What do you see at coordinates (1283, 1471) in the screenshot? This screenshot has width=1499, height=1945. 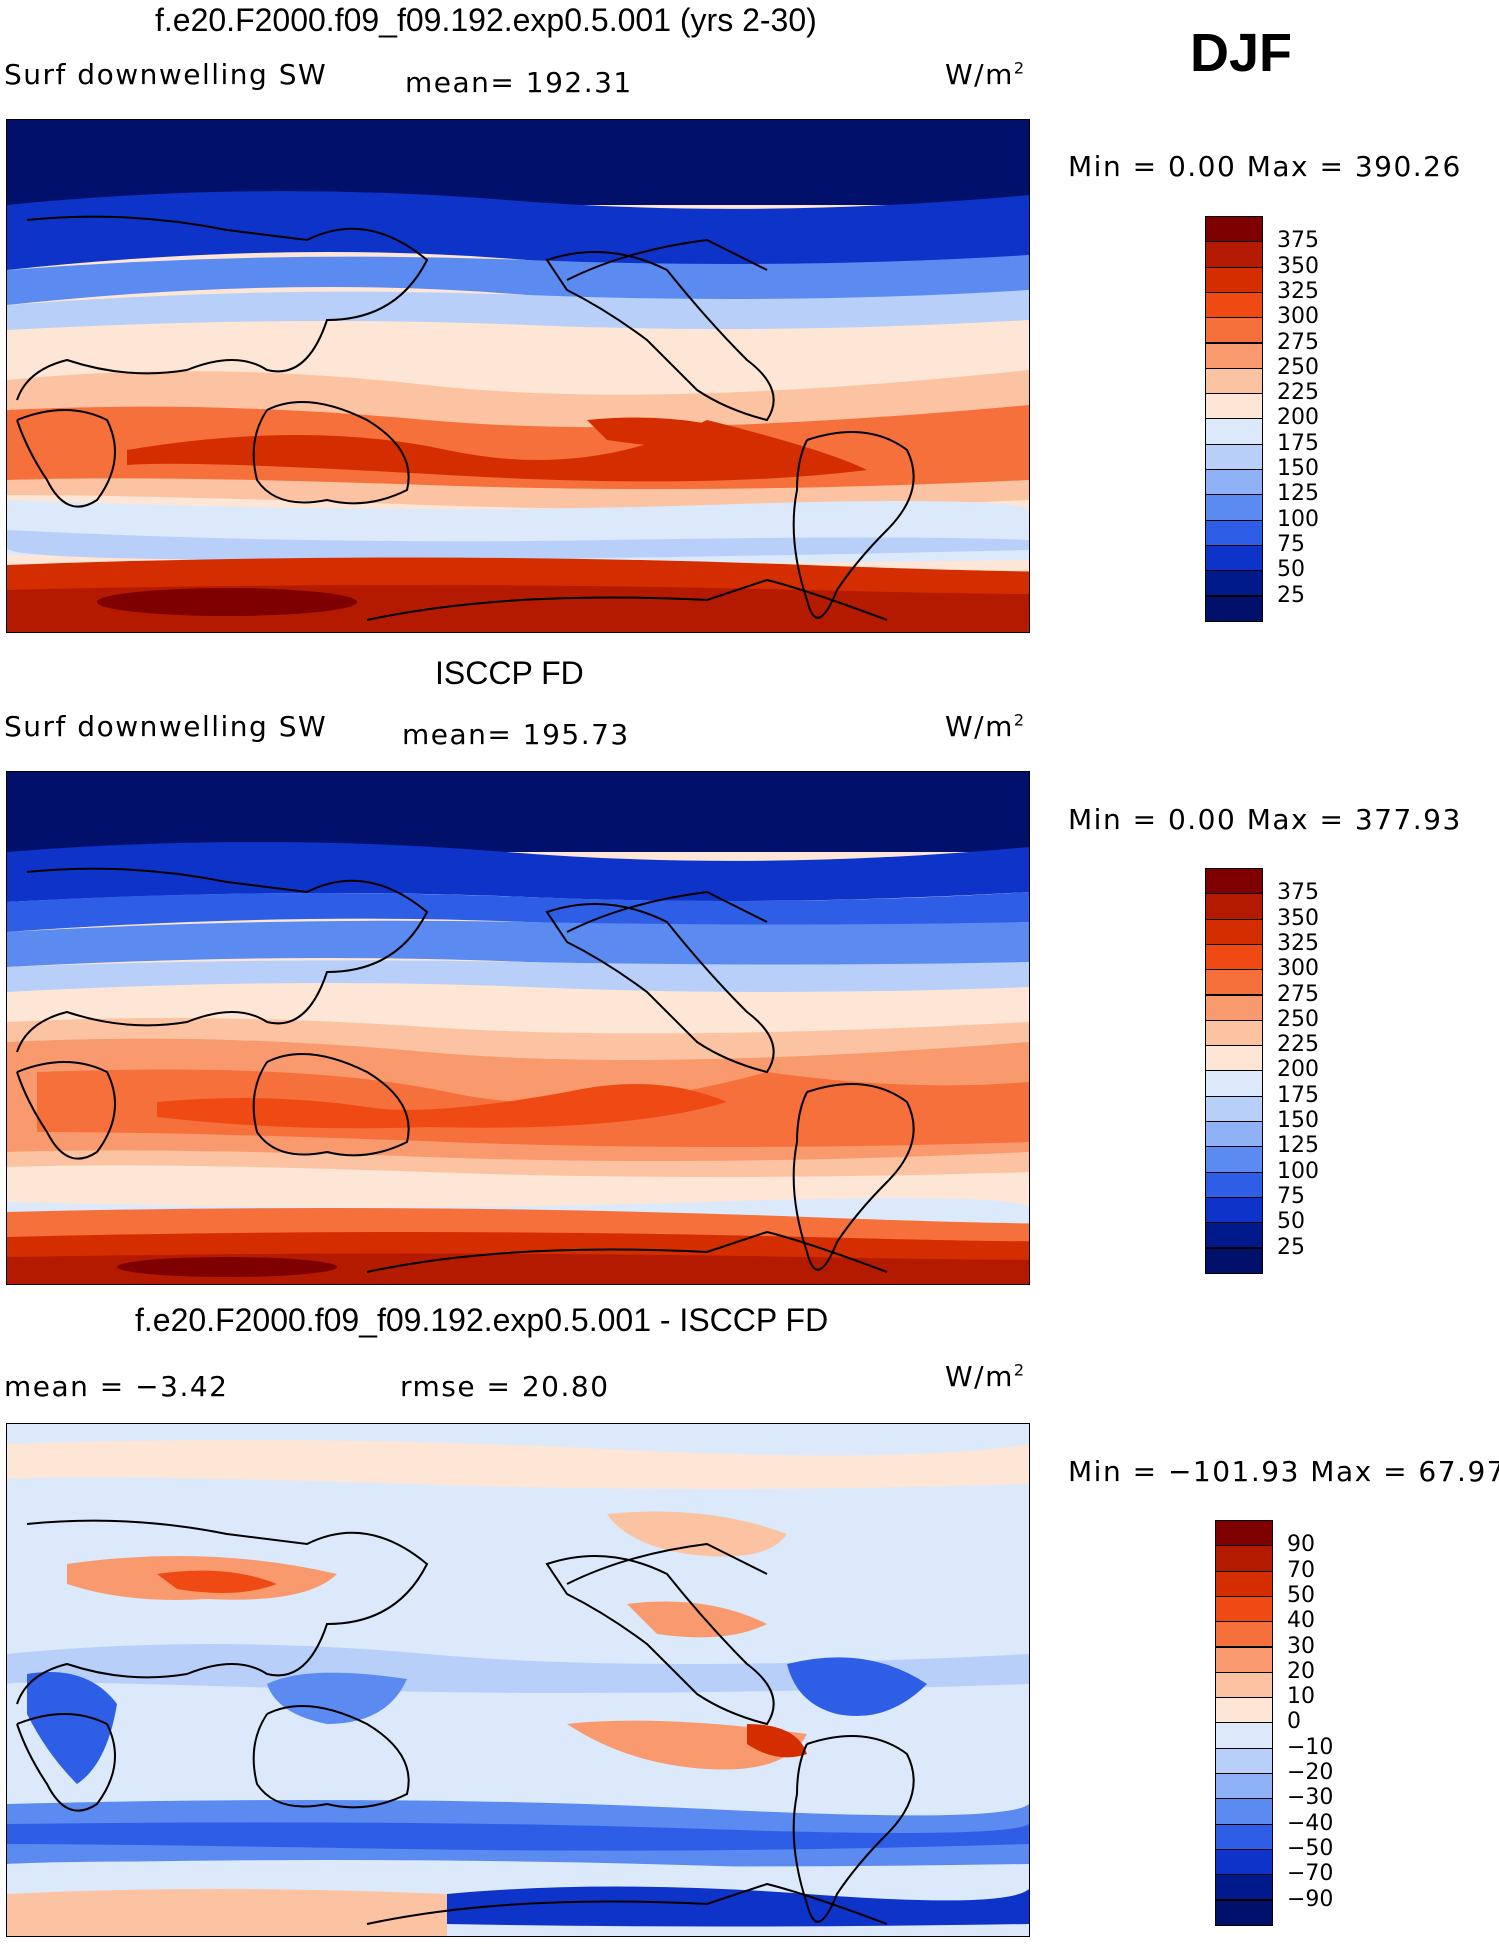 I see `panel-3-minmax: Min = −101.93 Max = 67.97` at bounding box center [1283, 1471].